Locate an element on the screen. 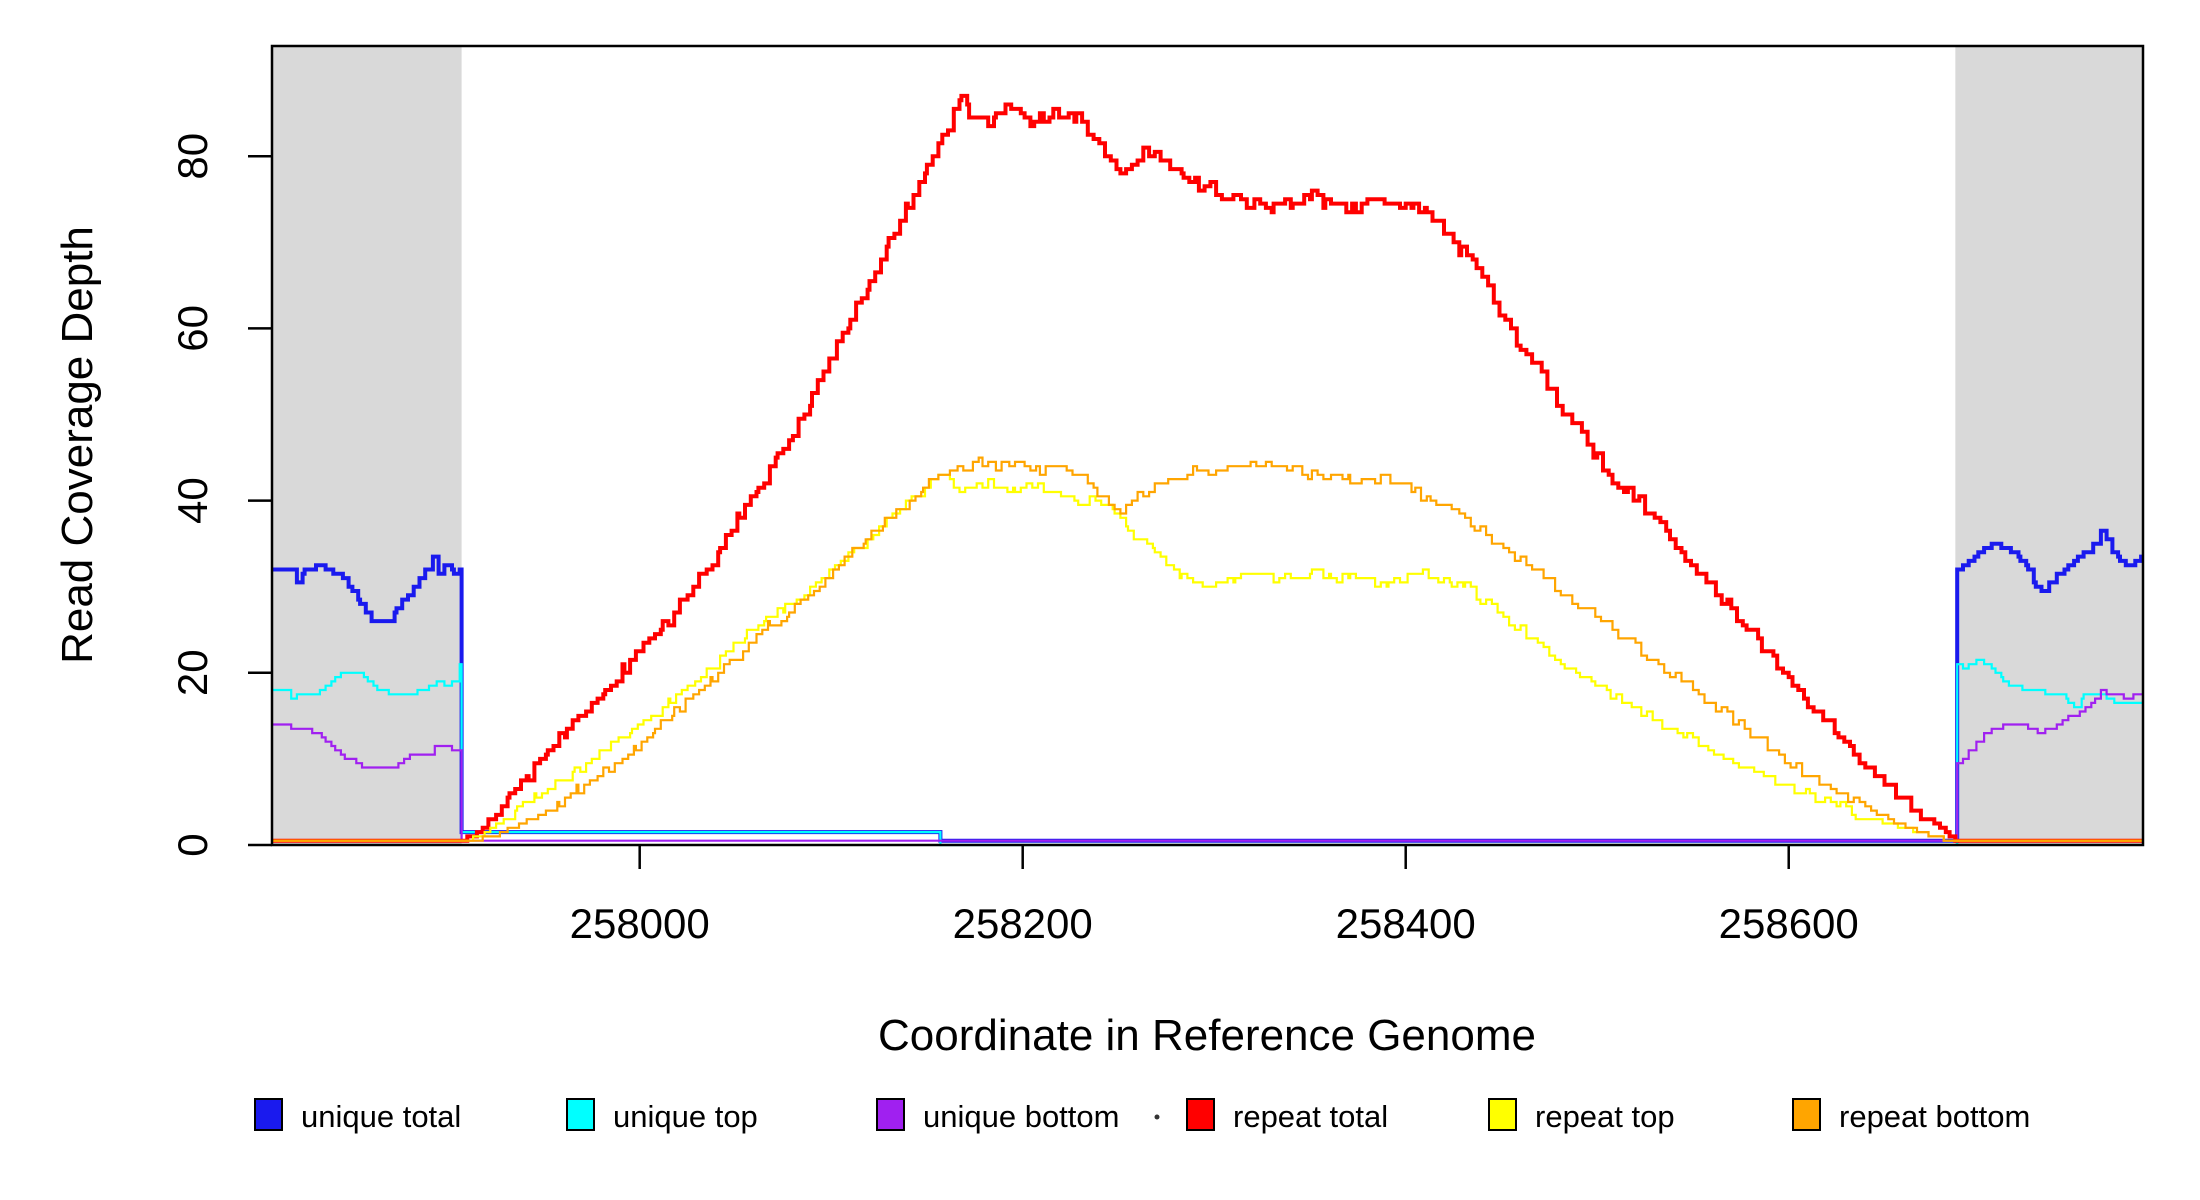 The height and width of the screenshot is (1200, 2200). legend-label-repeat-top: repeat top is located at coordinates (1605, 1116).